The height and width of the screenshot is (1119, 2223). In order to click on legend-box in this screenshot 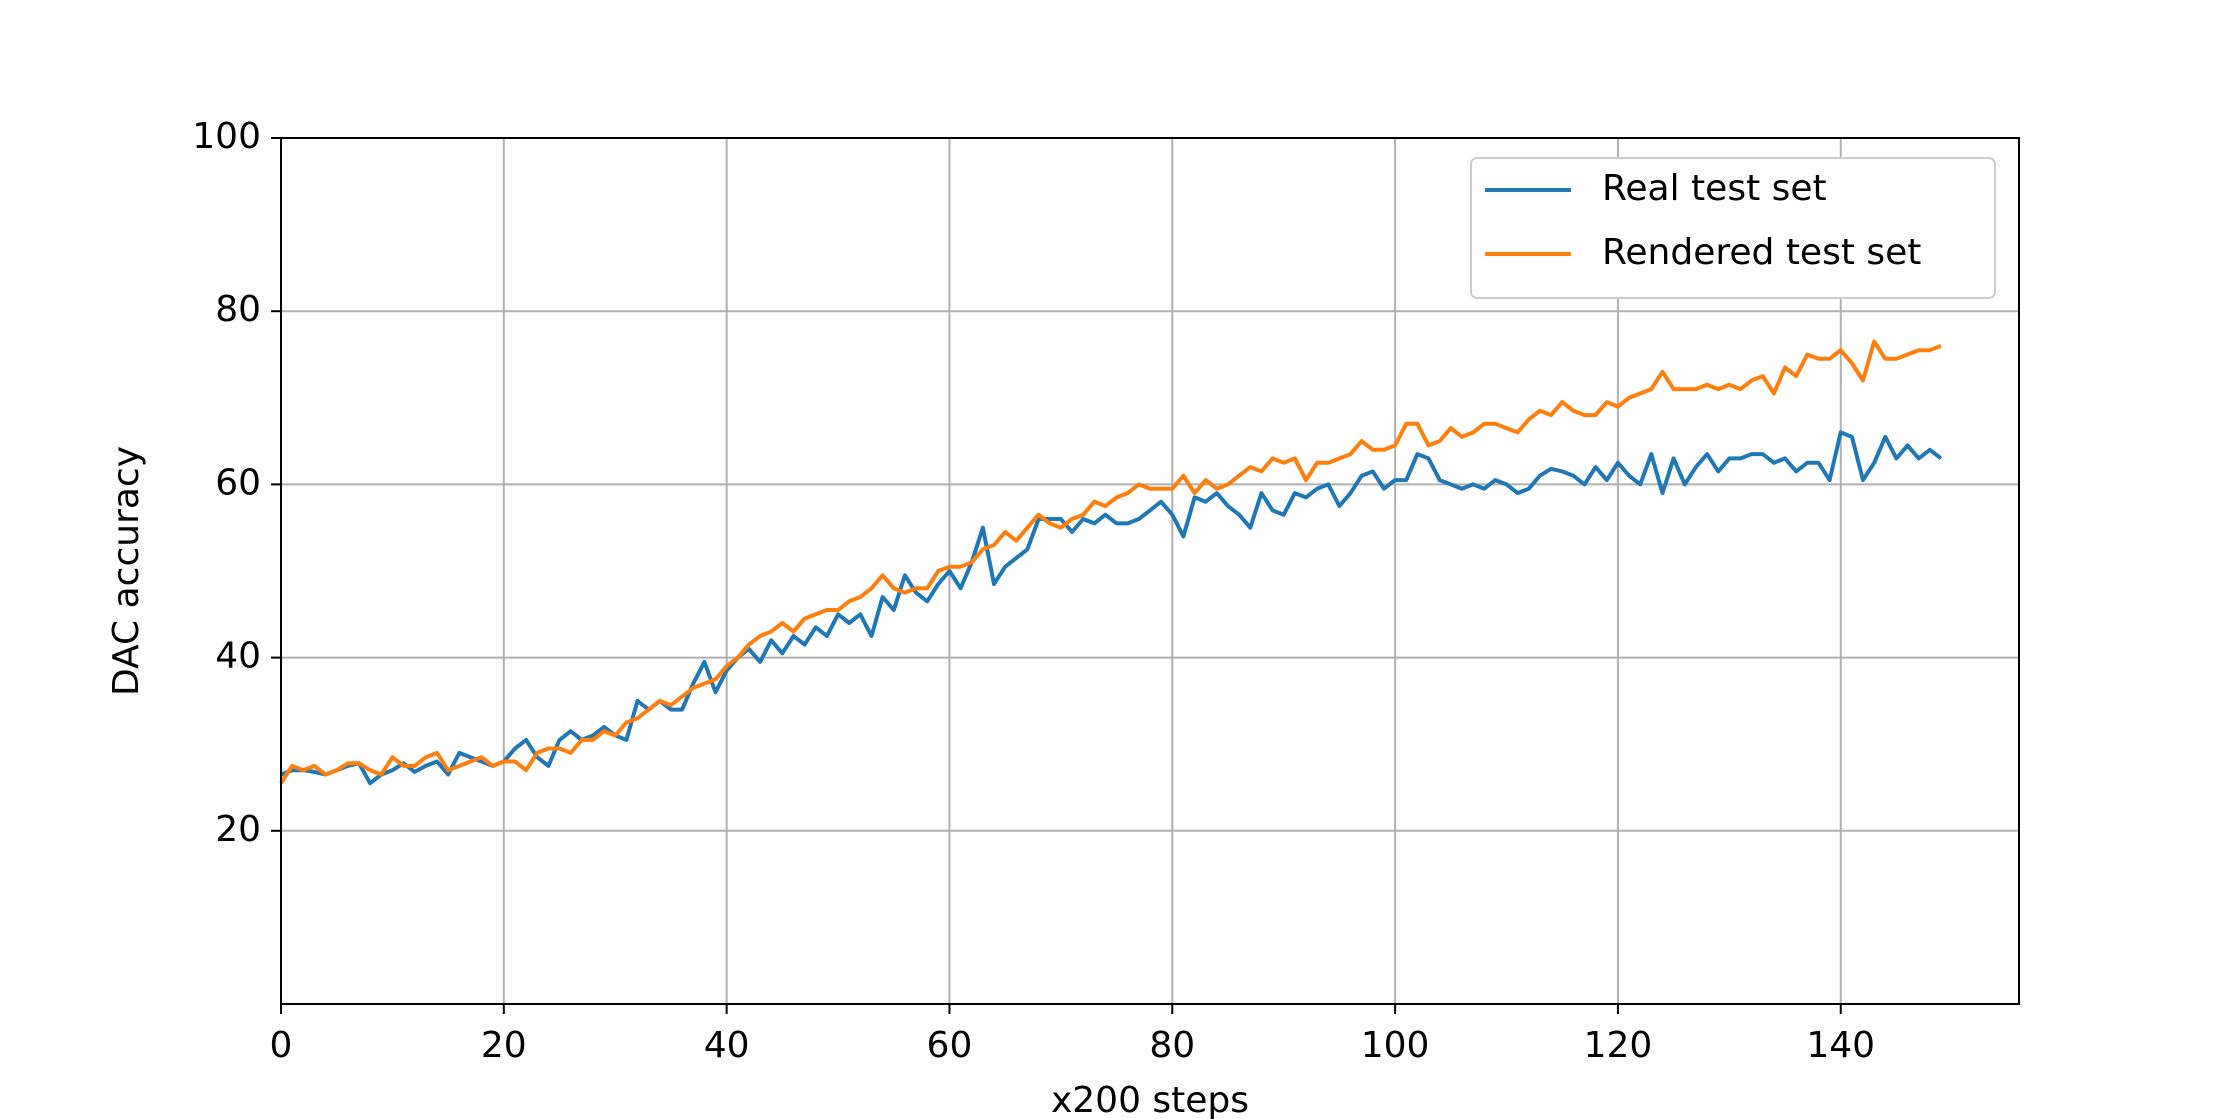, I will do `click(1733, 228)`.